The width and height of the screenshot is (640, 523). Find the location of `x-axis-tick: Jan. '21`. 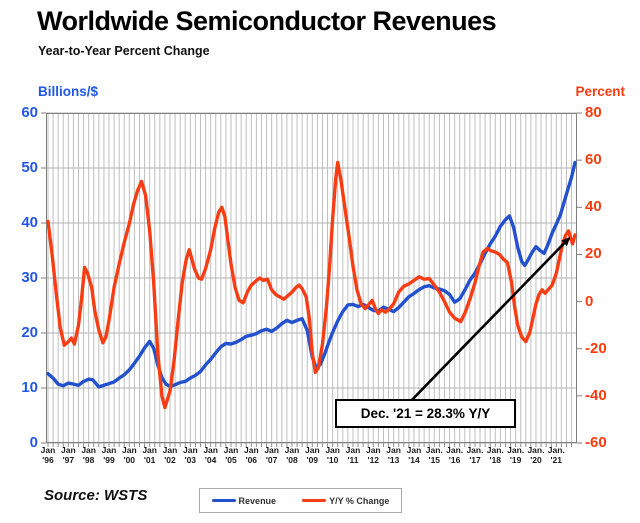

x-axis-tick: Jan. '21 is located at coordinates (556, 455).